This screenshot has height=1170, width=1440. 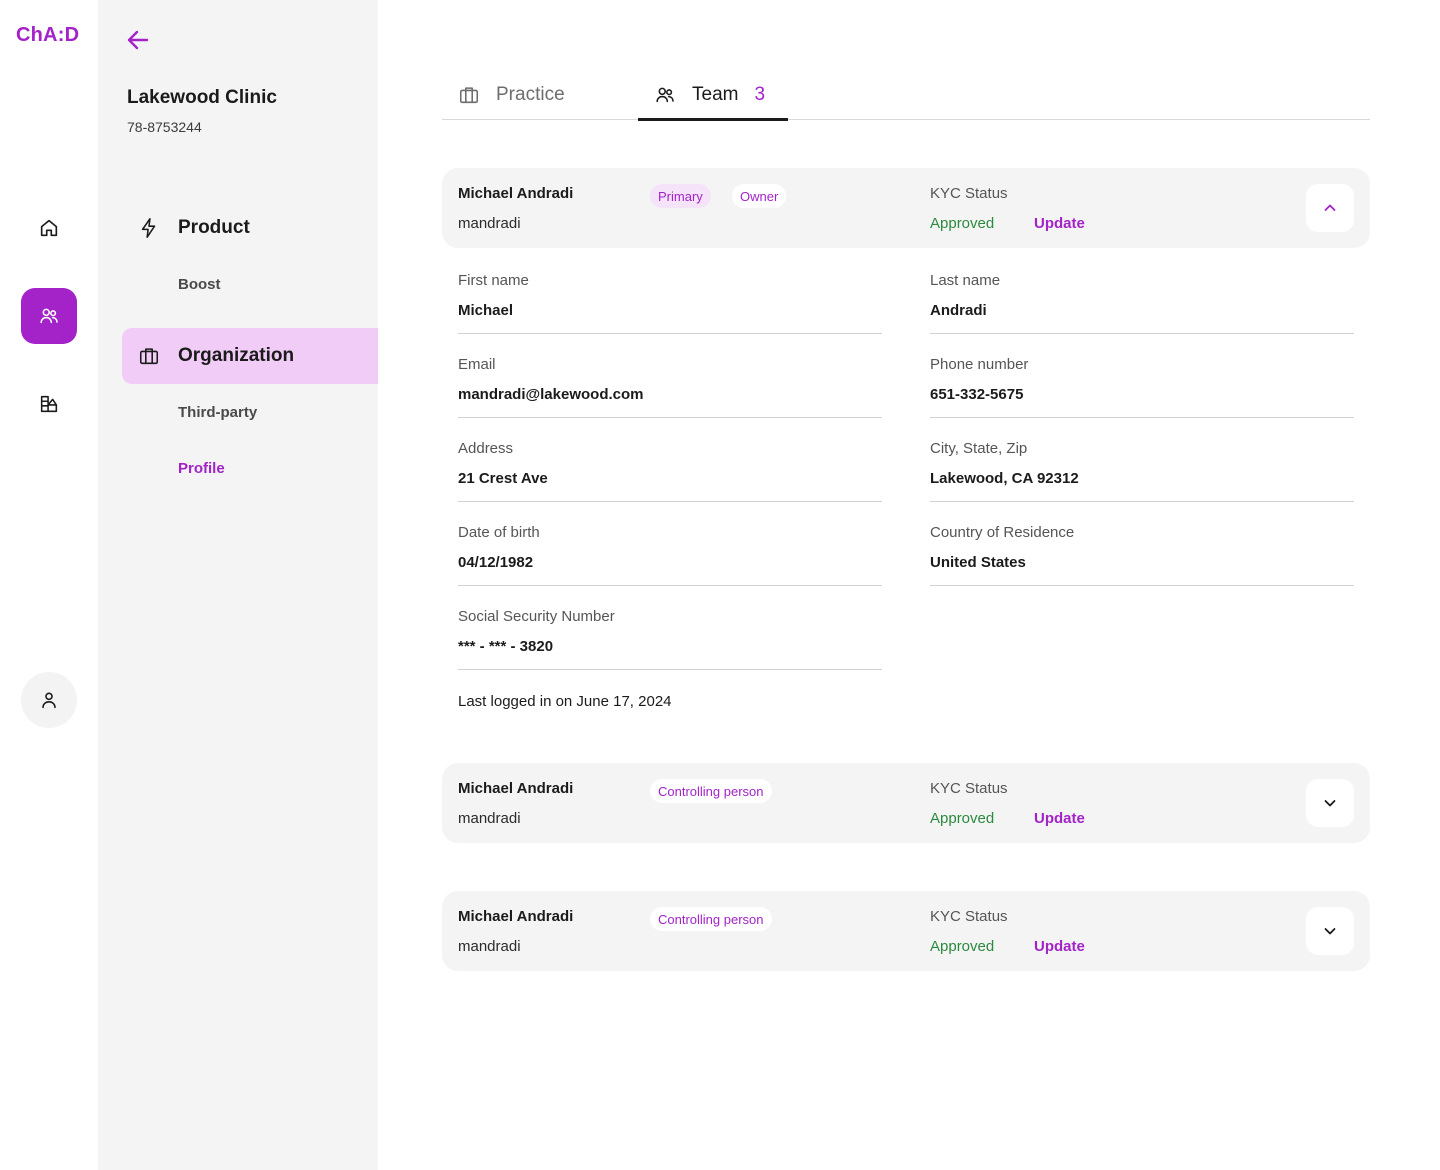 What do you see at coordinates (965, 280) in the screenshot?
I see `field-label: Last name` at bounding box center [965, 280].